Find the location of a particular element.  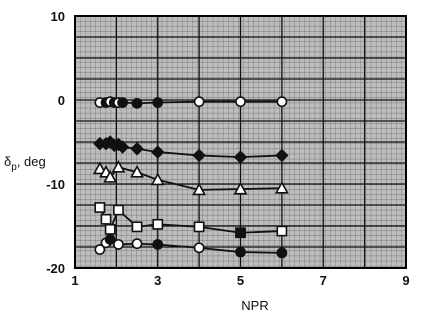

x-tick-label: 9 is located at coordinates (405, 280).